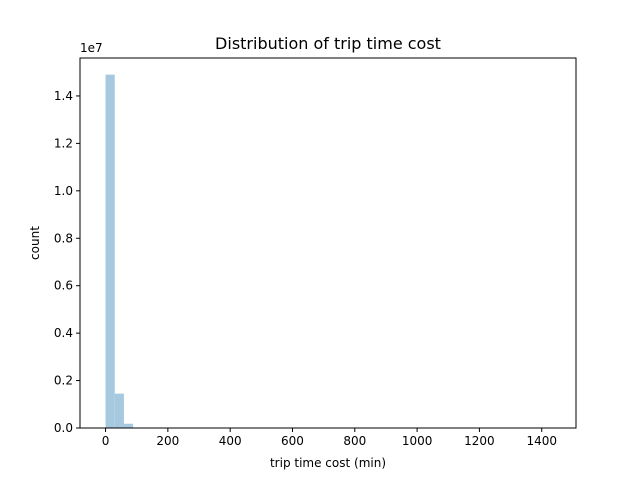  I want to click on y-tick-label: 0.2, so click(63, 381).